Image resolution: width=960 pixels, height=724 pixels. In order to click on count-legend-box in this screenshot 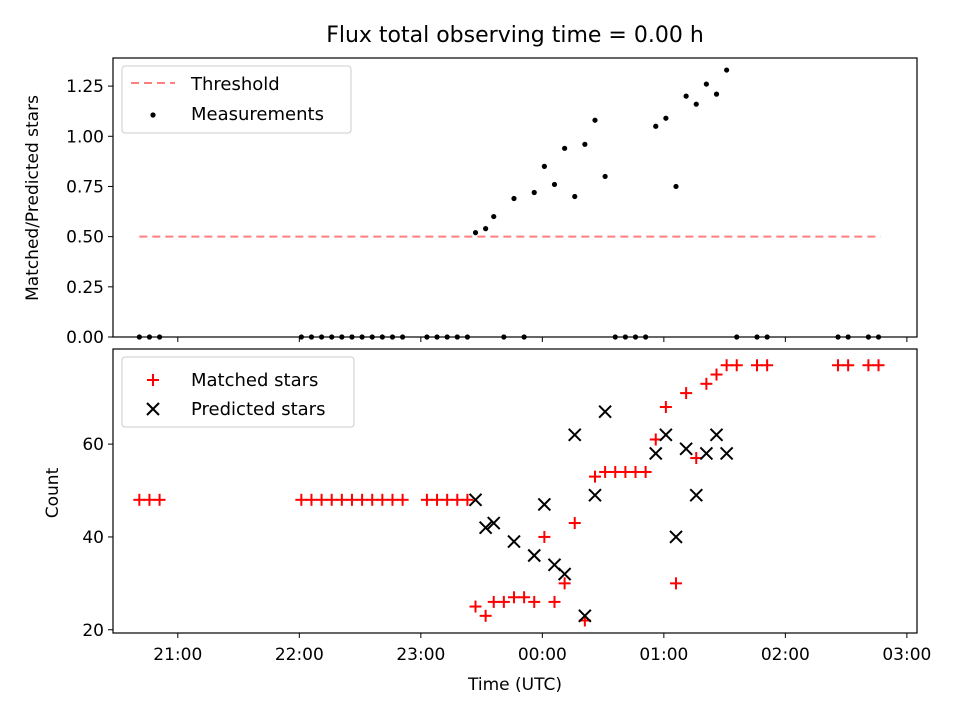, I will do `click(238, 392)`.